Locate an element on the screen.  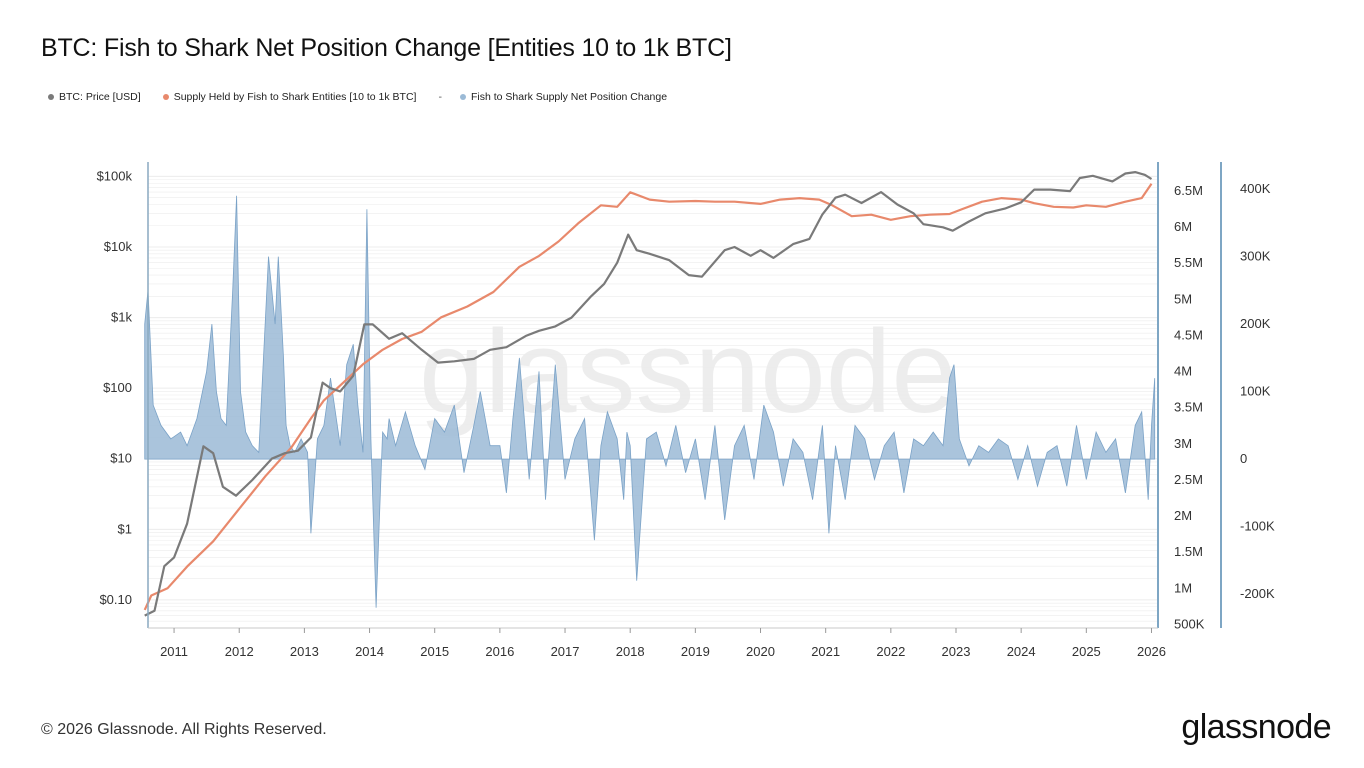
left-tick-label: $0.10 is located at coordinates (115, 599).